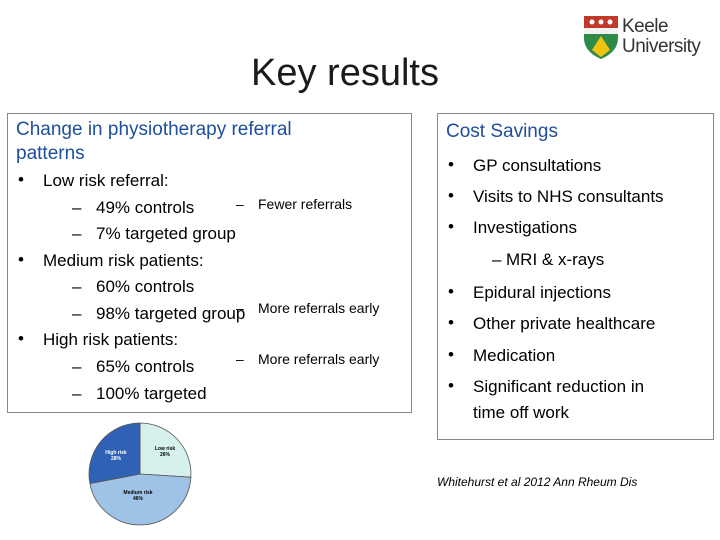 This screenshot has width=720, height=540. Describe the element at coordinates (305, 204) in the screenshot. I see `note-fewer-referrals: Fewer referrals` at that location.